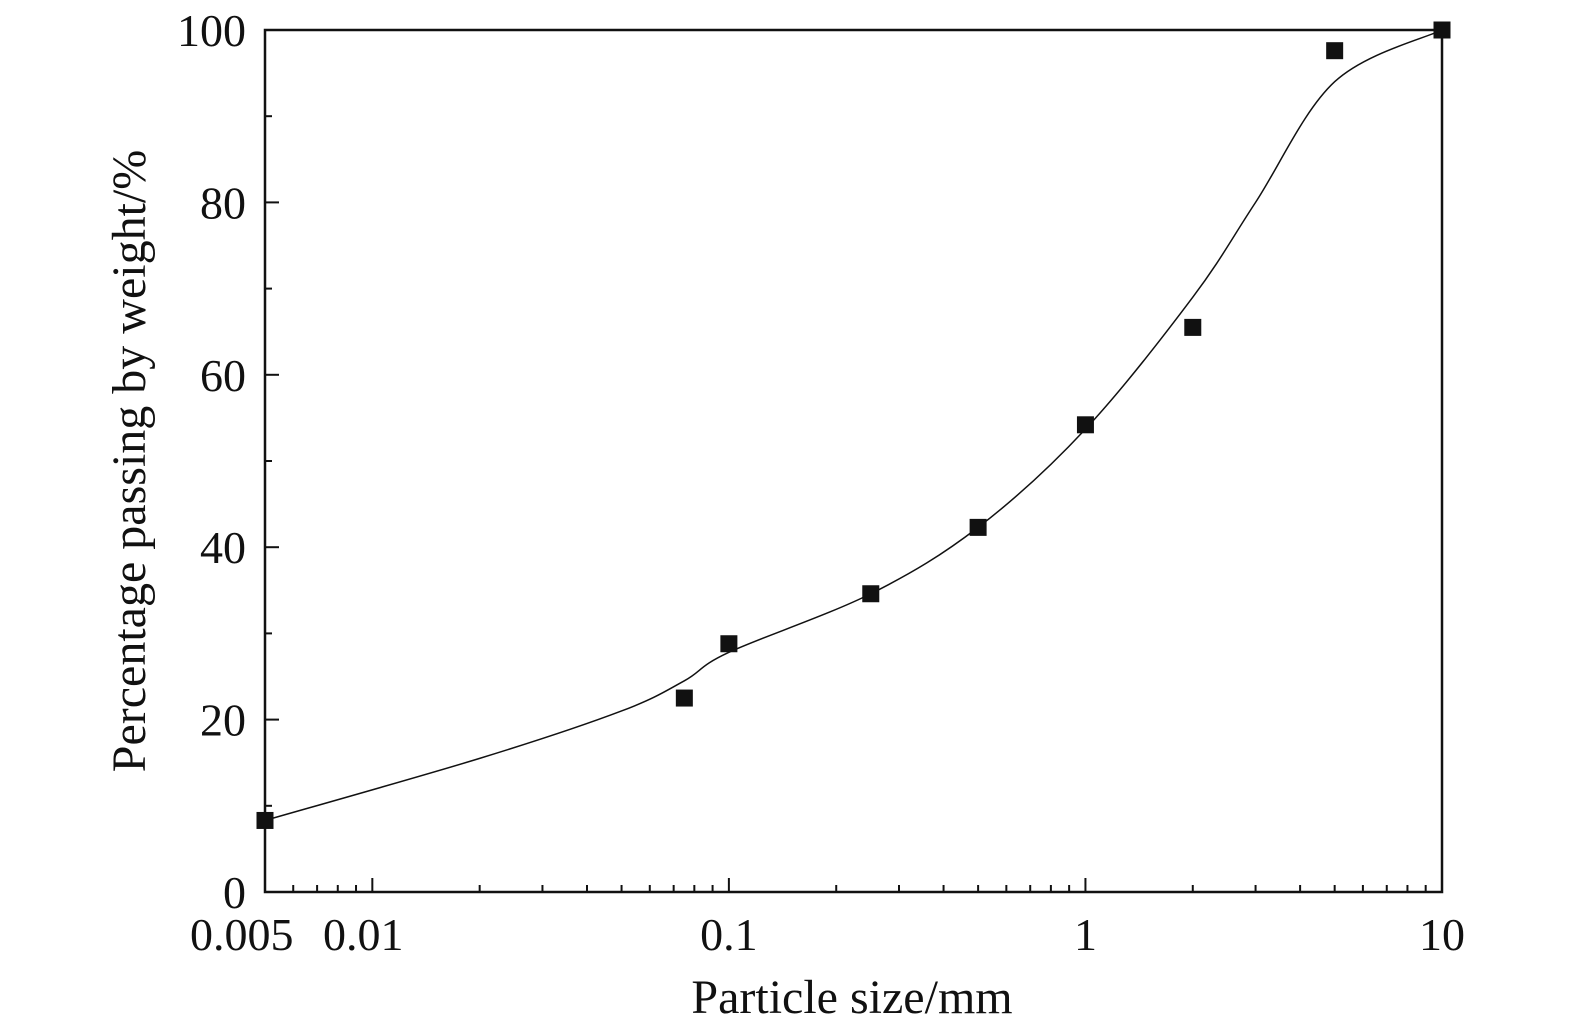 This screenshot has width=1575, height=1035. What do you see at coordinates (851, 997) in the screenshot?
I see `x-axis-title: Particle size/mm` at bounding box center [851, 997].